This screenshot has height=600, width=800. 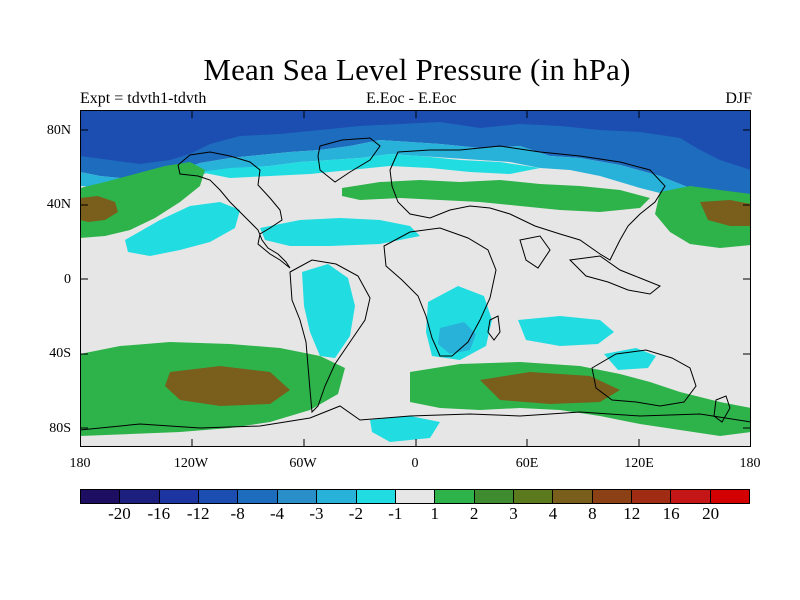 I want to click on pacific-cyan-low, so click(x=182, y=229).